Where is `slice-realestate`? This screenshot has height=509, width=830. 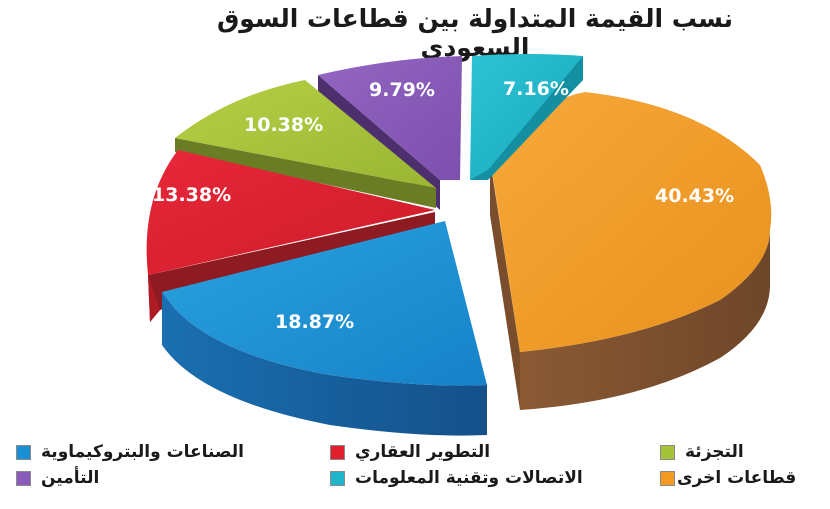 slice-realestate is located at coordinates (290, 212).